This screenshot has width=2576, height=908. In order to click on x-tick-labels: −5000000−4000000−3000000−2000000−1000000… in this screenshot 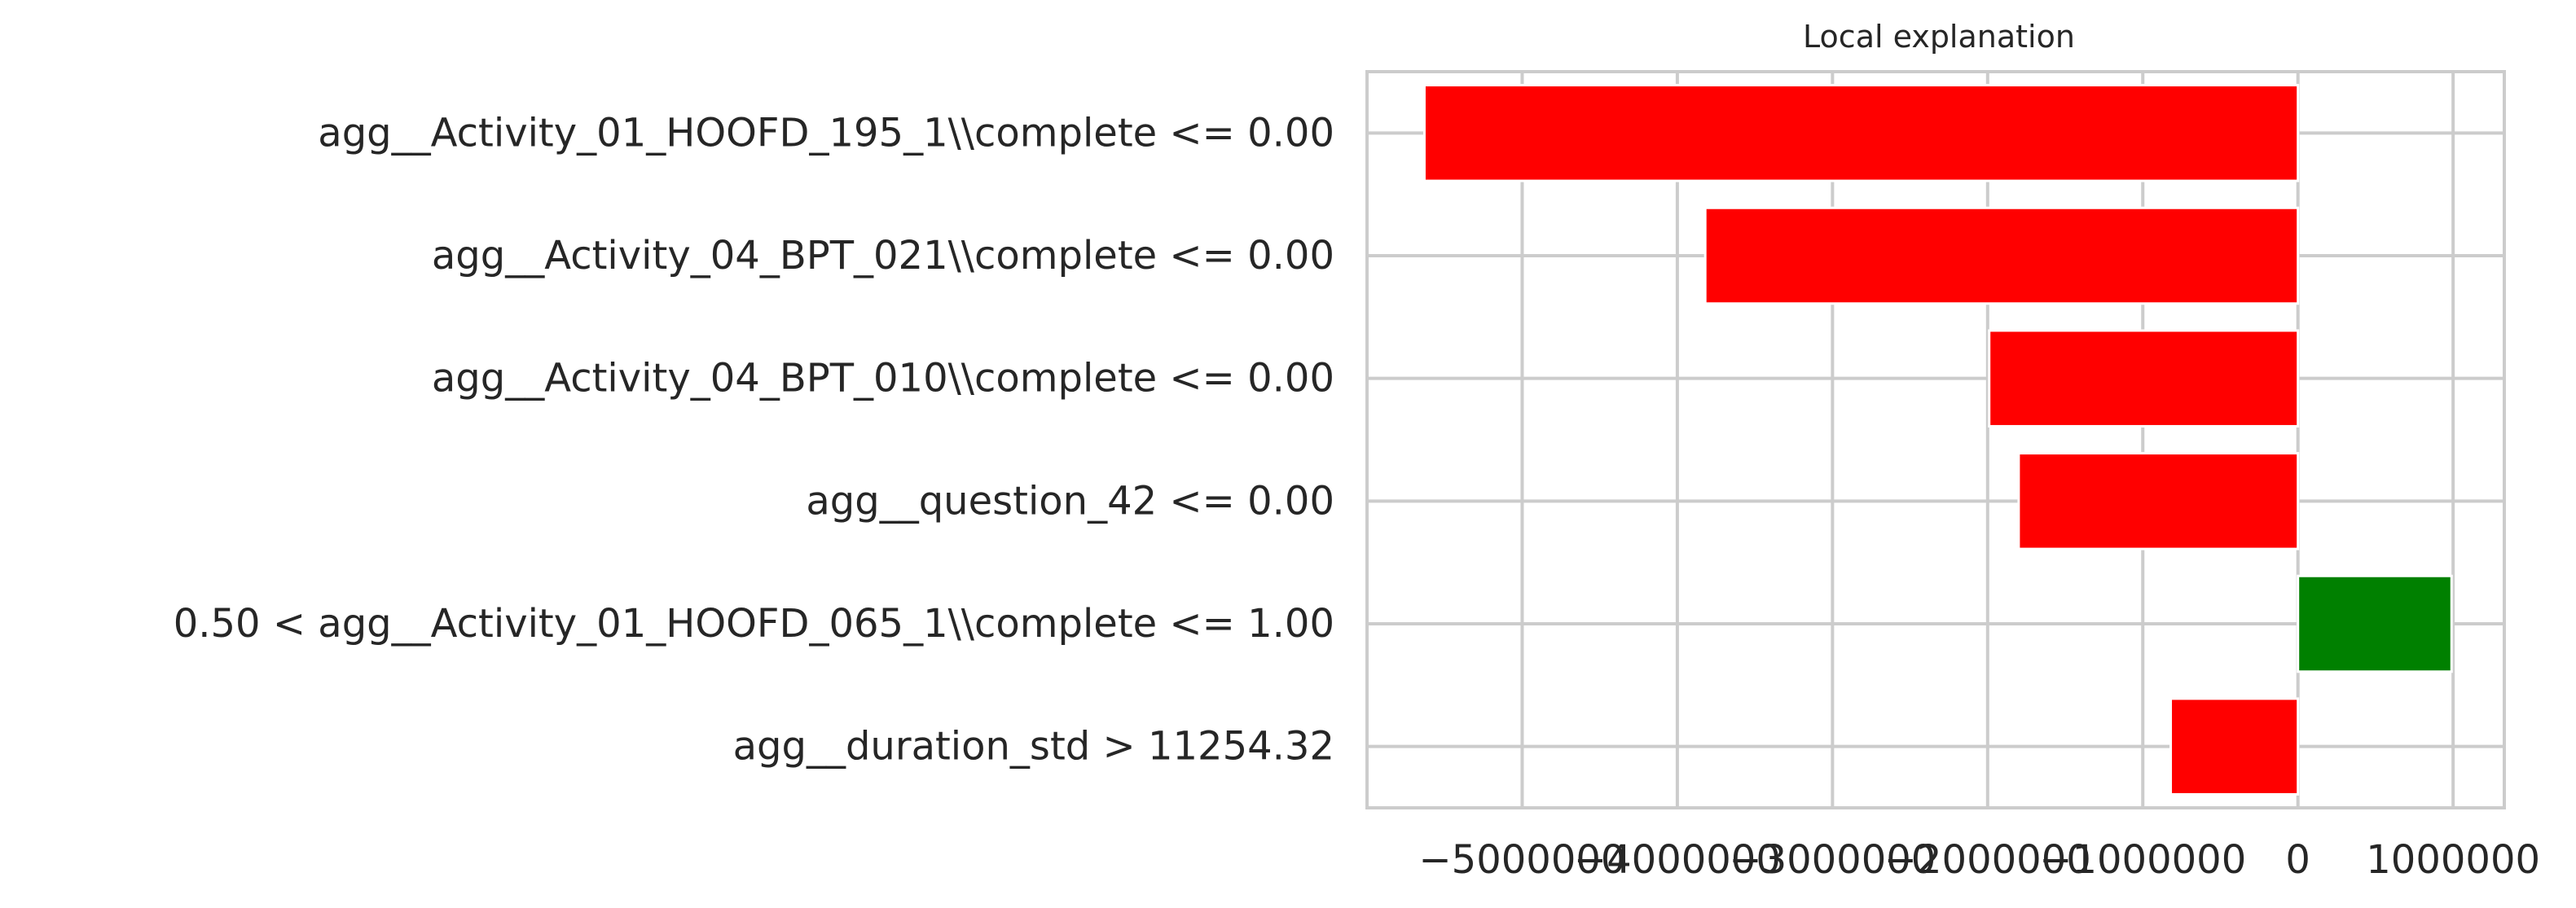, I will do `click(1979, 860)`.